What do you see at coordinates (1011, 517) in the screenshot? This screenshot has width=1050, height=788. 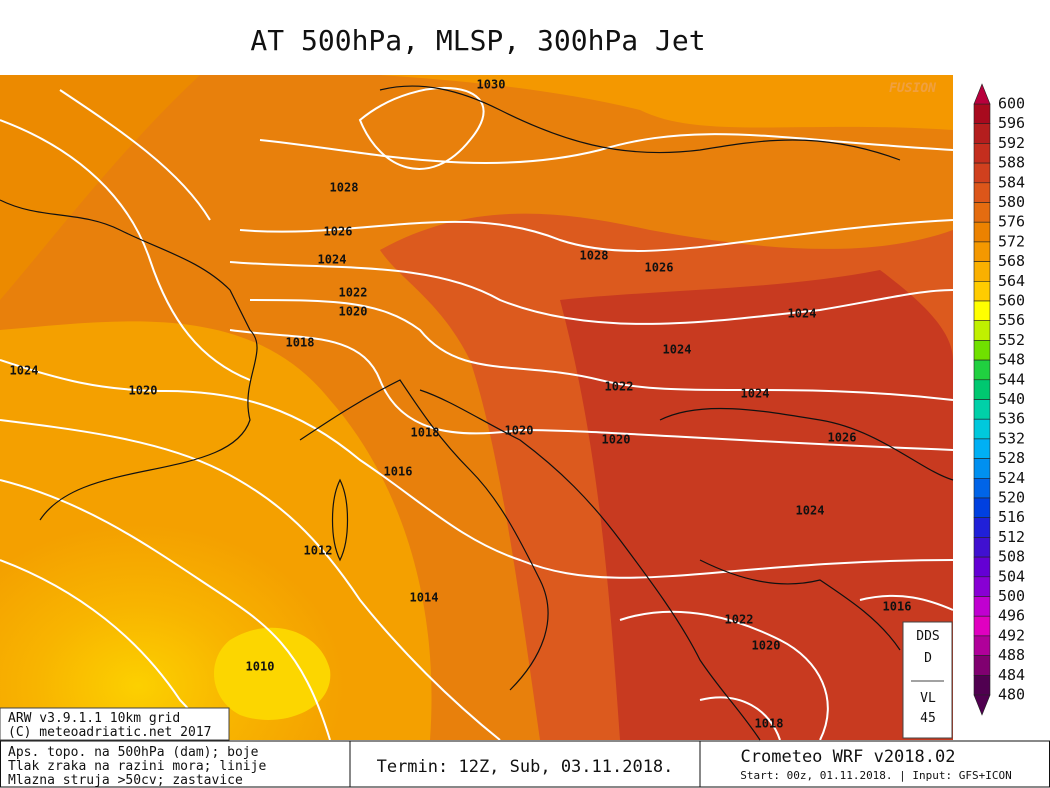 I see `colorbar-label: 516` at bounding box center [1011, 517].